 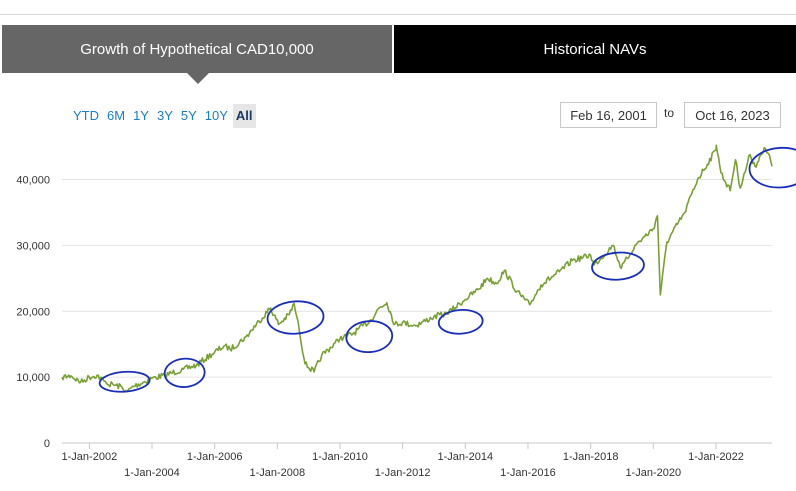 What do you see at coordinates (608, 115) in the screenshot?
I see `date-from-input: Feb 16, 2001` at bounding box center [608, 115].